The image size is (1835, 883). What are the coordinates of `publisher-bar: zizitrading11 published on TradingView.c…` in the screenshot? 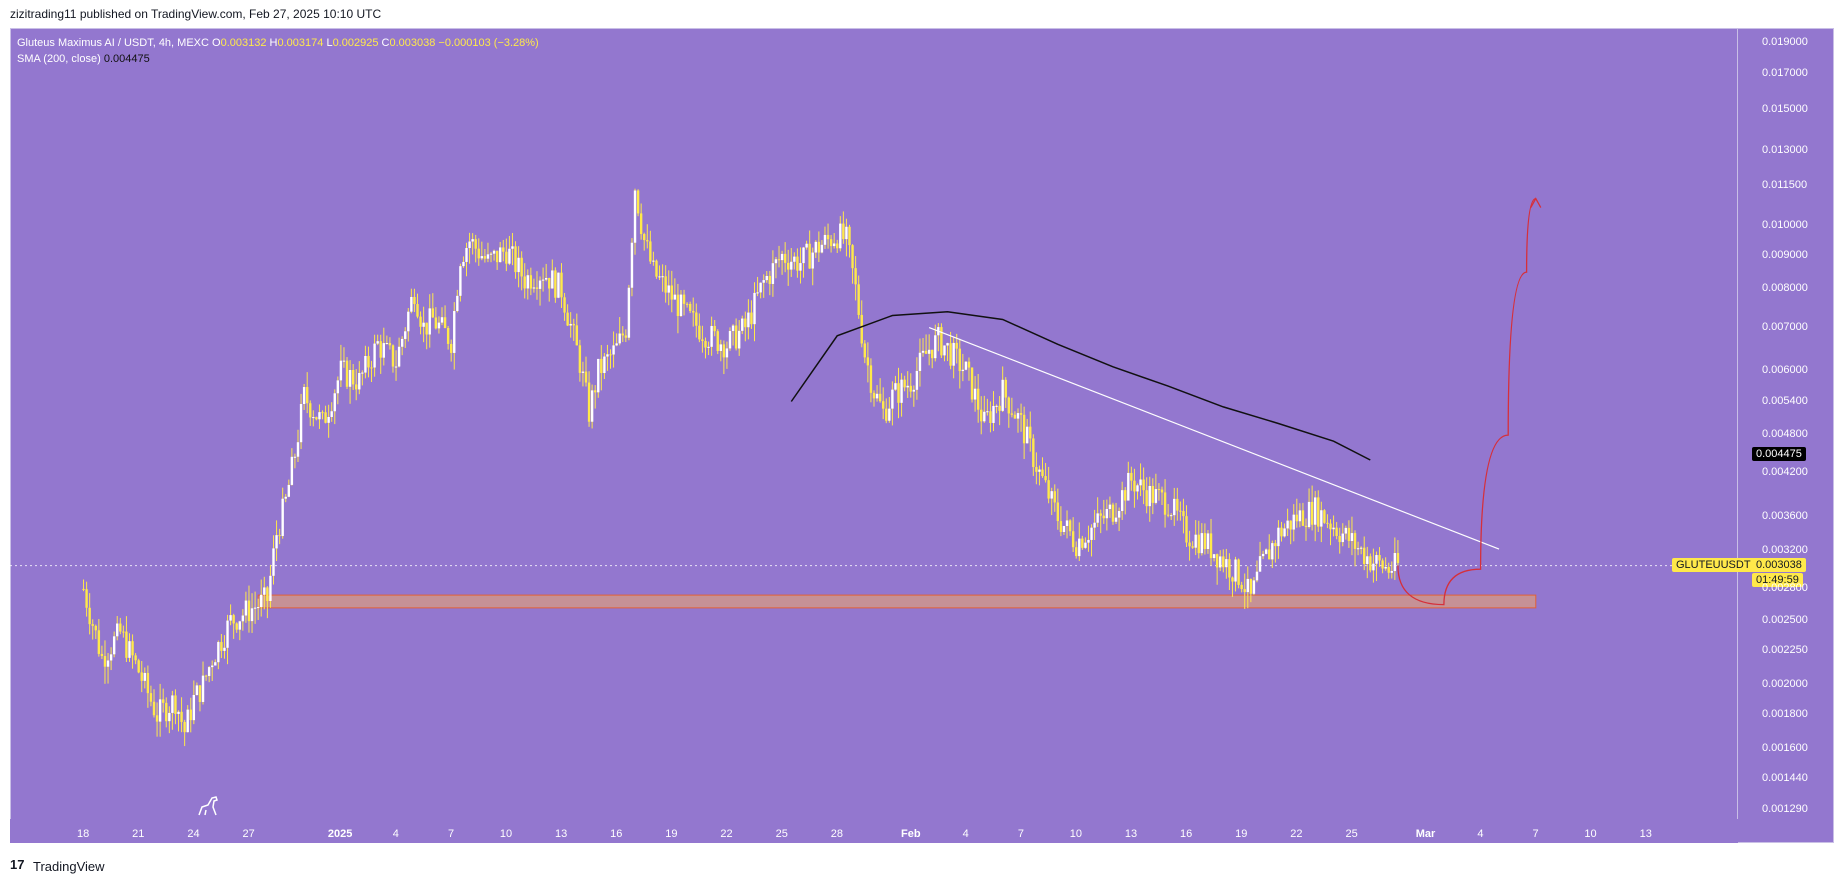 It's located at (917, 14).